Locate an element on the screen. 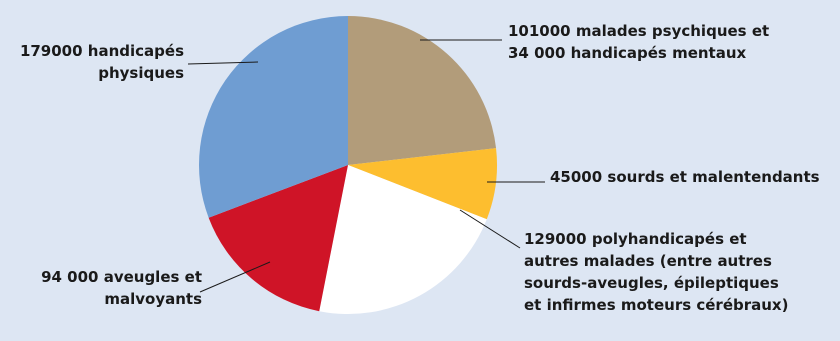  slice-aveugles-malvoyants is located at coordinates (278, 238).